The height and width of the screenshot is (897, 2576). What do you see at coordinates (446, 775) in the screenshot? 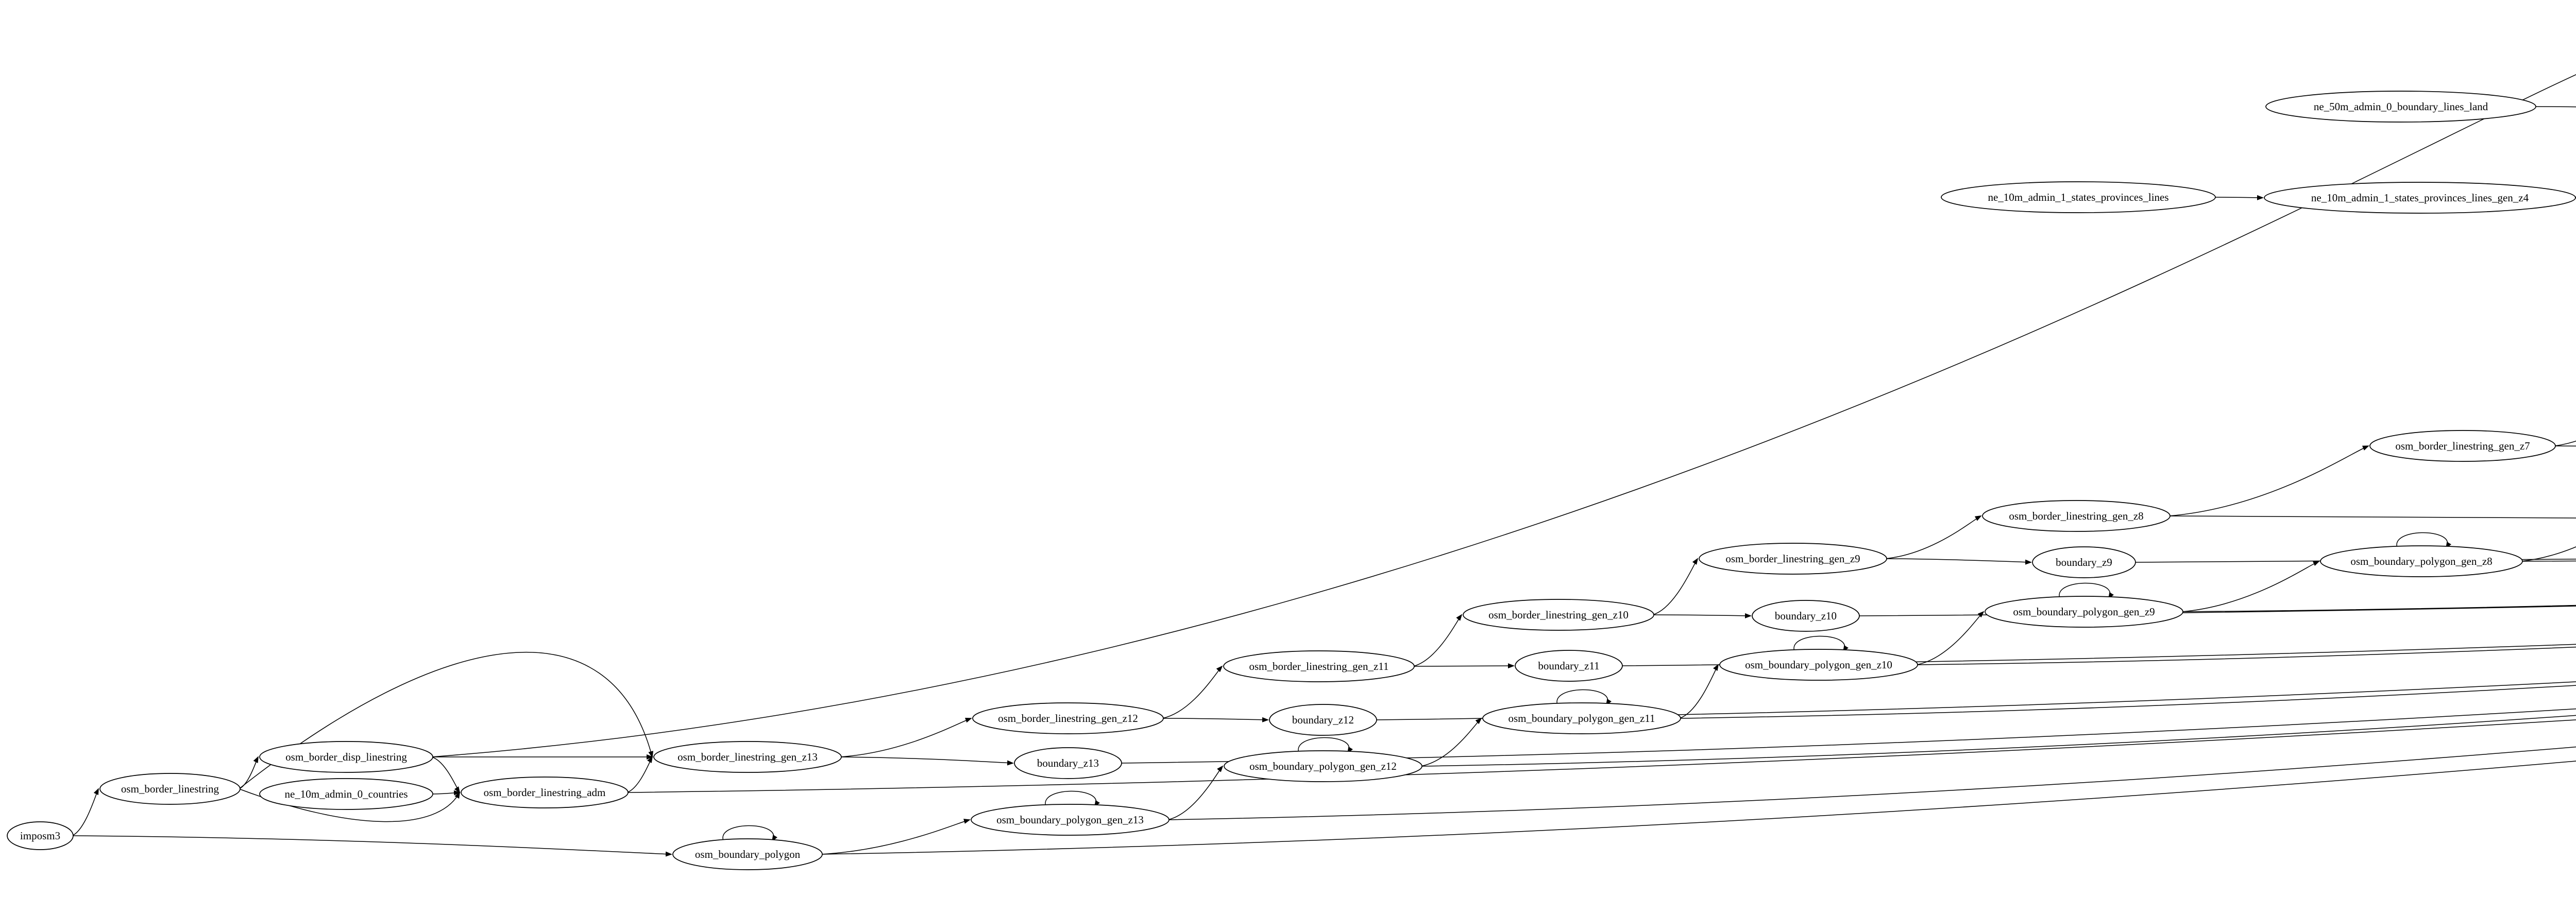
I see `edge-osm_border_disp_linestring-to-osm_border_linestring_adm` at bounding box center [446, 775].